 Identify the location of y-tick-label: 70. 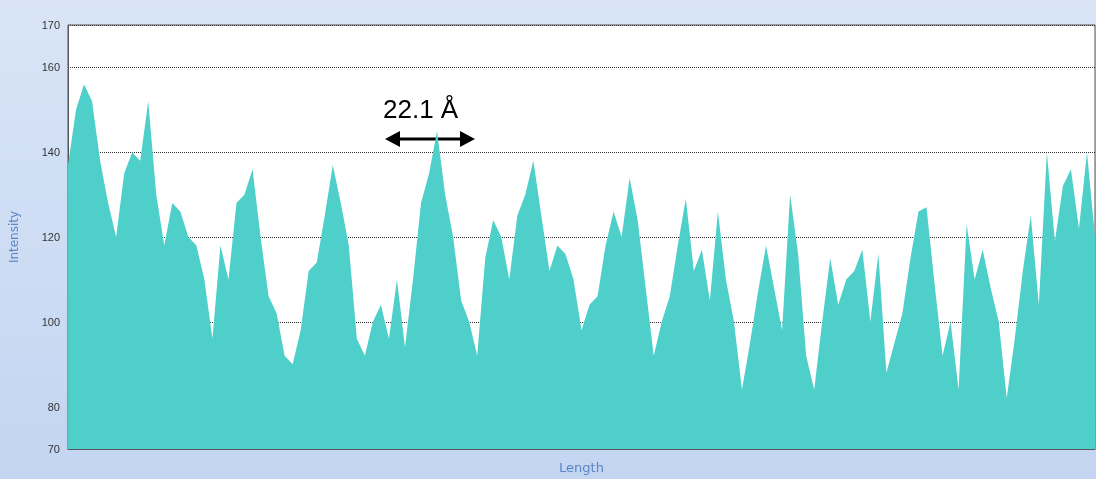
(53, 449).